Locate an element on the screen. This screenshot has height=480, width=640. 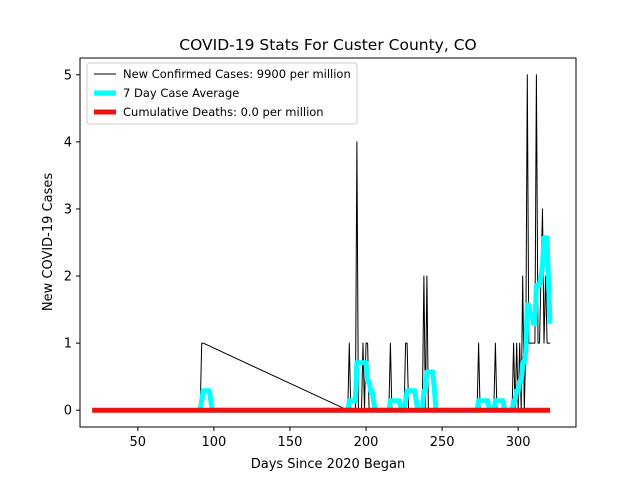
x-tick-label: 200 is located at coordinates (366, 442).